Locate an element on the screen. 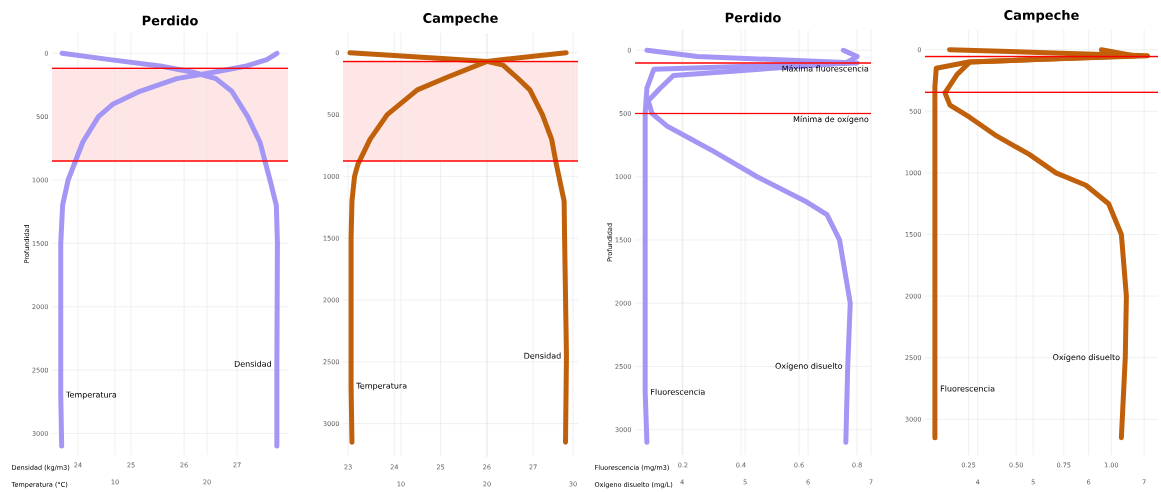 The height and width of the screenshot is (492, 1161). ref-line-label: Mínima de oxígeno is located at coordinates (831, 119).